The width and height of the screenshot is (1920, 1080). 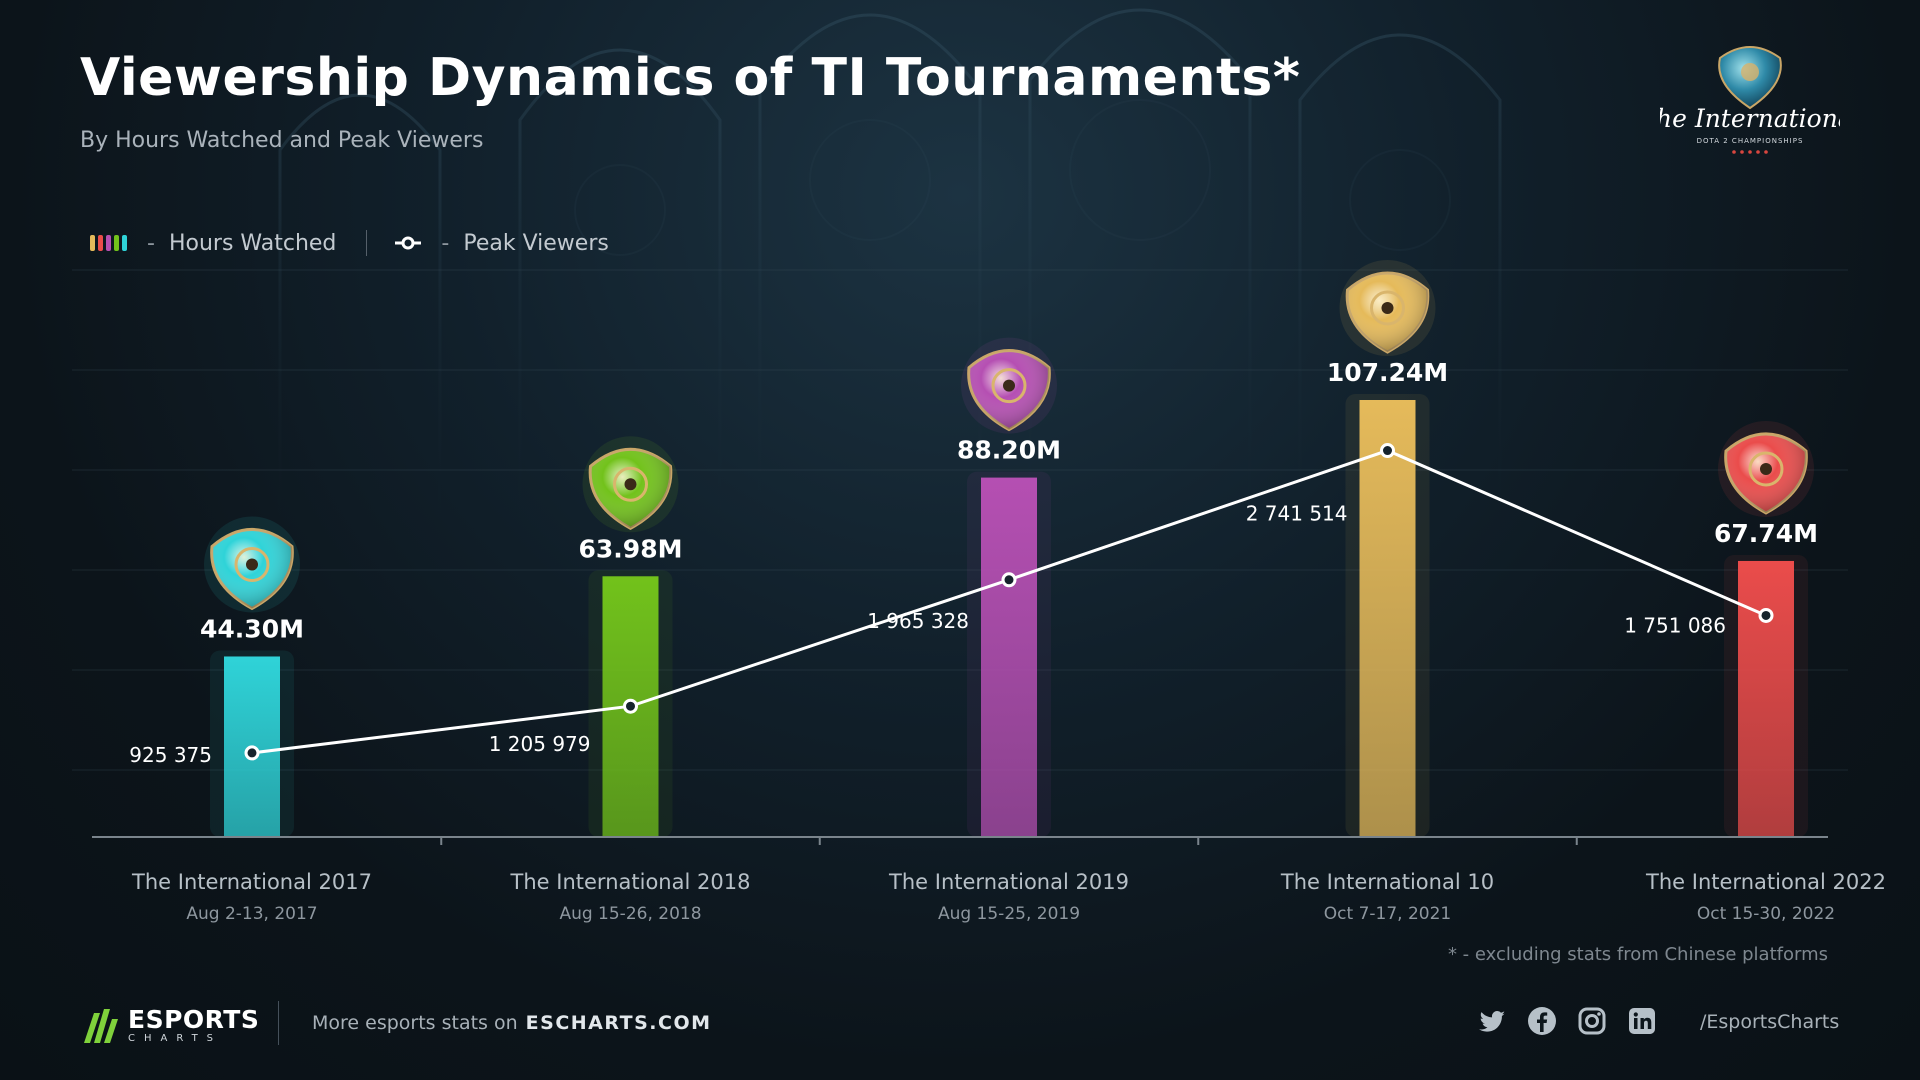 What do you see at coordinates (252, 628) in the screenshot?
I see `bar-value-label: 44.30M` at bounding box center [252, 628].